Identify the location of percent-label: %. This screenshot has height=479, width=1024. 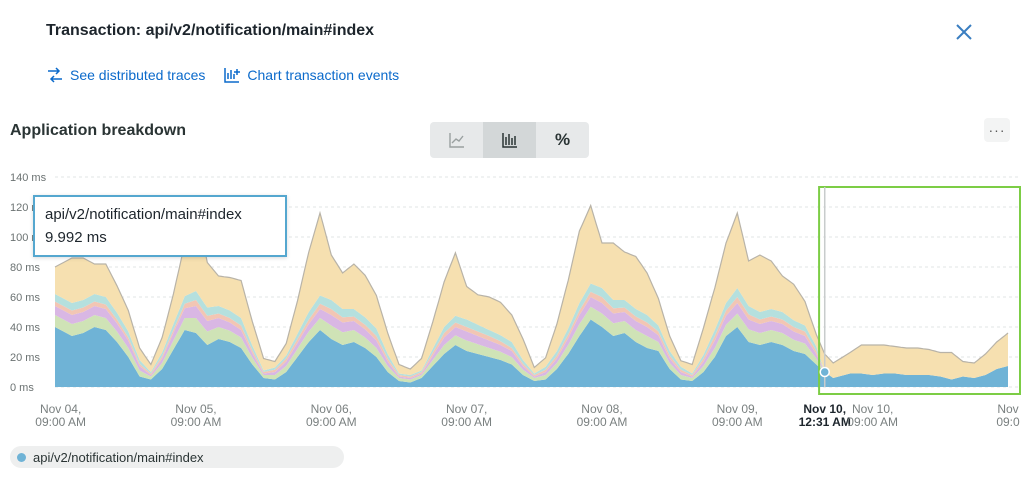
(562, 139).